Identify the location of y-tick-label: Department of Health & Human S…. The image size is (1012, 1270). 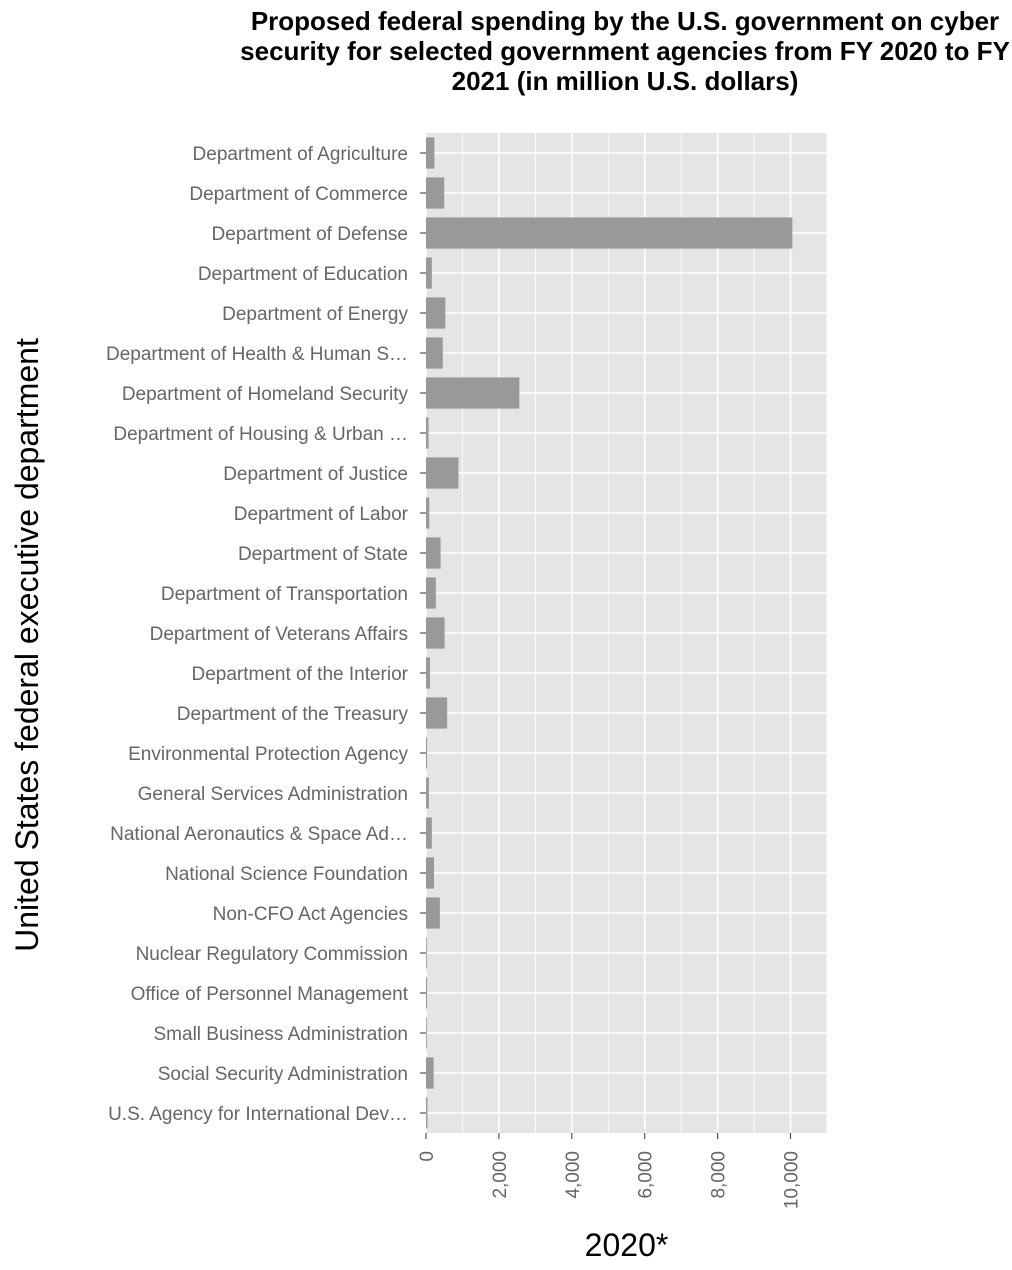
(257, 354).